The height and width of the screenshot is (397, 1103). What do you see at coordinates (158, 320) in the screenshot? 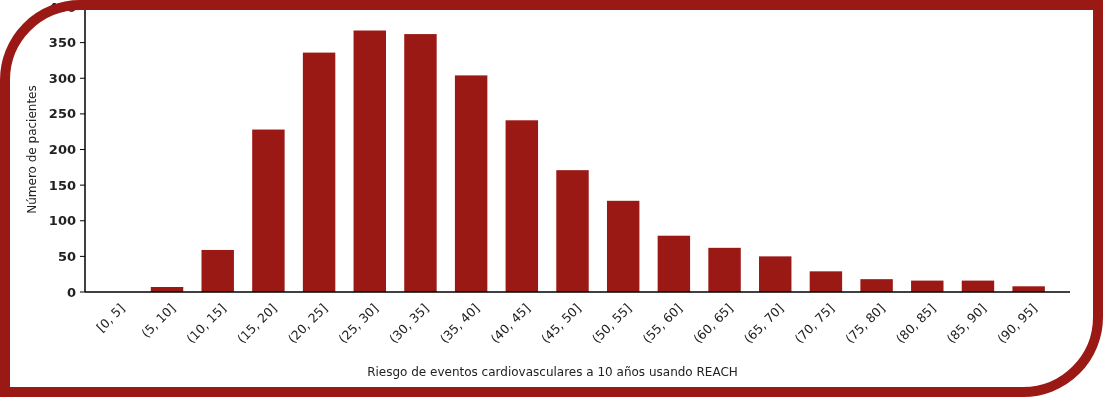
I see `x-tick-label: (5, 10]` at bounding box center [158, 320].